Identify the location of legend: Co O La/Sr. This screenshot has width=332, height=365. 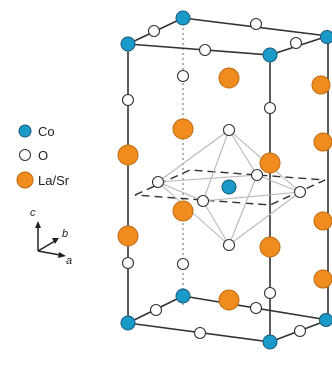
(43, 156).